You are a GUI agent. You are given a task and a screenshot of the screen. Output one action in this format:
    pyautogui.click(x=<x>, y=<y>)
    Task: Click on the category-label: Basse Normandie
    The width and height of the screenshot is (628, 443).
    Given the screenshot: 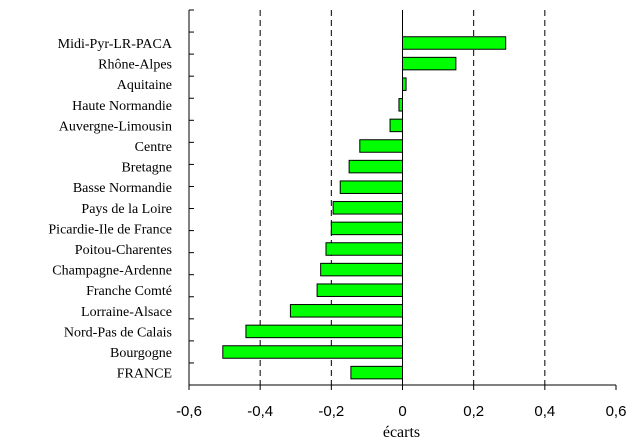 What is the action you would take?
    pyautogui.click(x=122, y=188)
    